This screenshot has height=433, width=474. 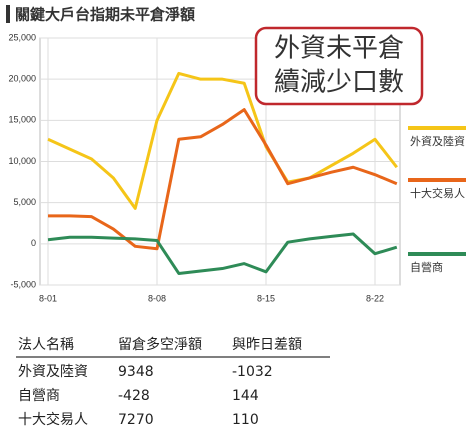 What do you see at coordinates (105, 15) in the screenshot?
I see `chart-title: 關鍵大戶台指期未平倉淨額` at bounding box center [105, 15].